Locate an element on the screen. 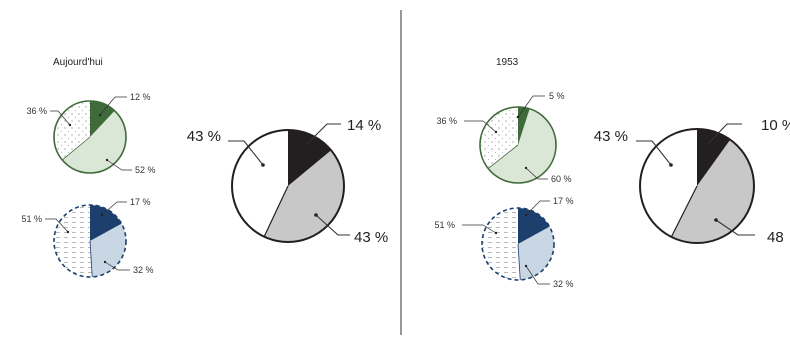  pie-chart: 12 % 52 % 36 % is located at coordinates (90, 133).